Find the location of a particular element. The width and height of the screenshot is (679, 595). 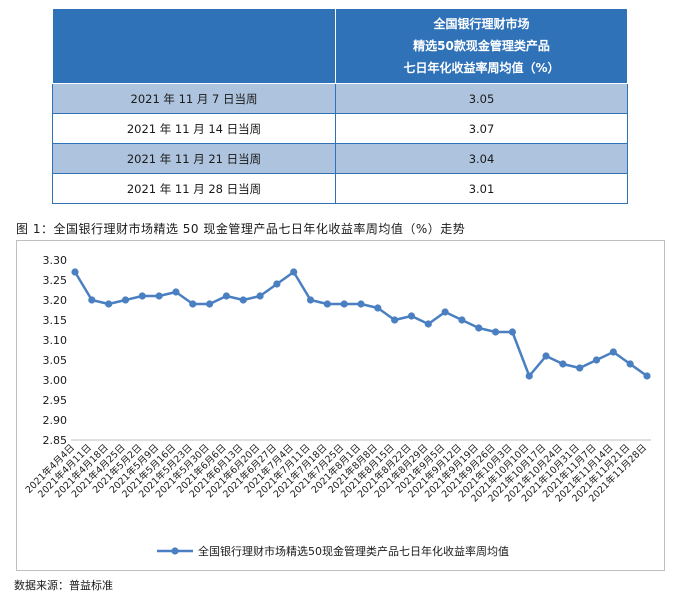

table-row: 2021 年 11 月 21 日当周 3.04 is located at coordinates (340, 158).